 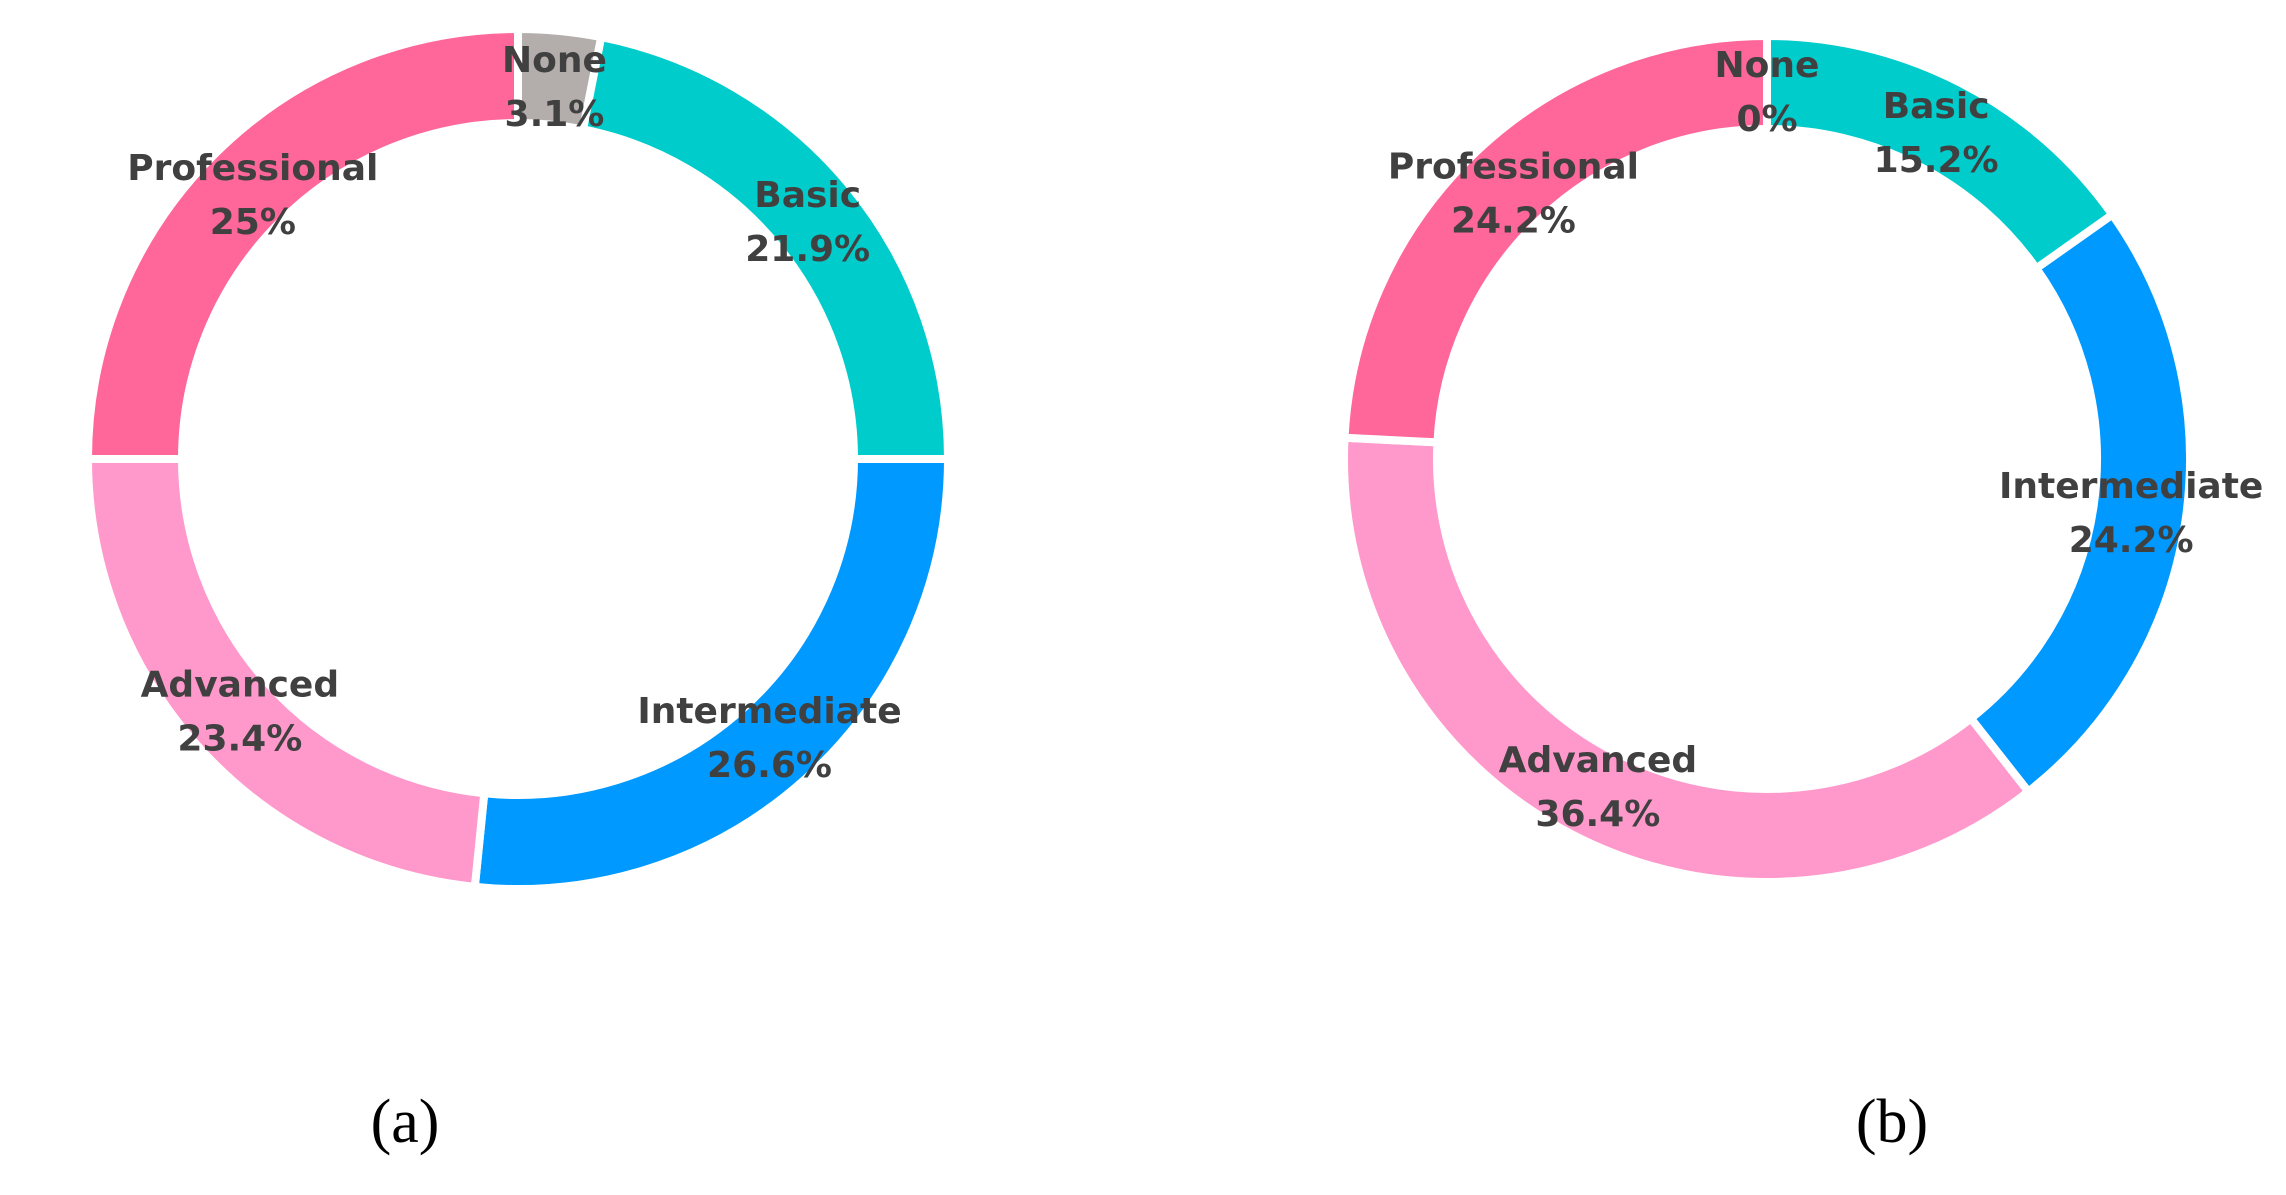 What do you see at coordinates (405, 1122) in the screenshot?
I see `caption: (a)` at bounding box center [405, 1122].